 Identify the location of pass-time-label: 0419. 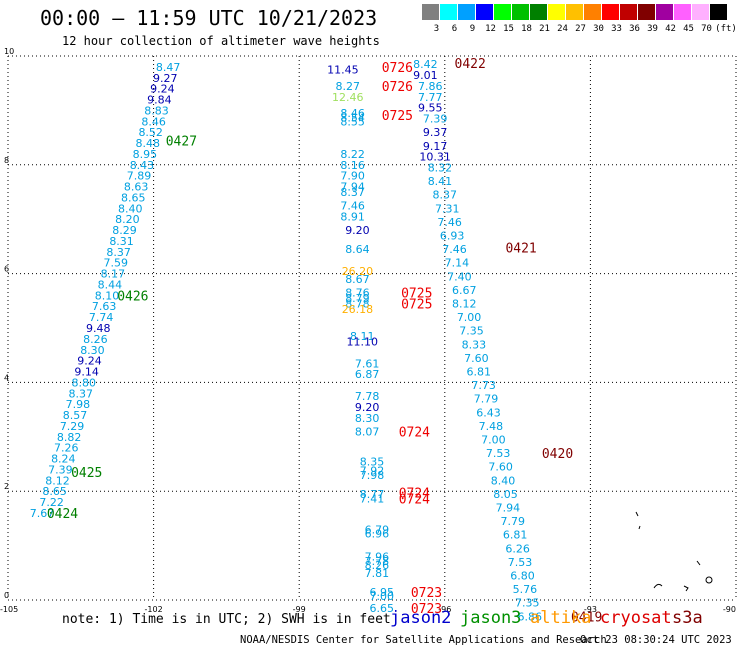
(586, 617).